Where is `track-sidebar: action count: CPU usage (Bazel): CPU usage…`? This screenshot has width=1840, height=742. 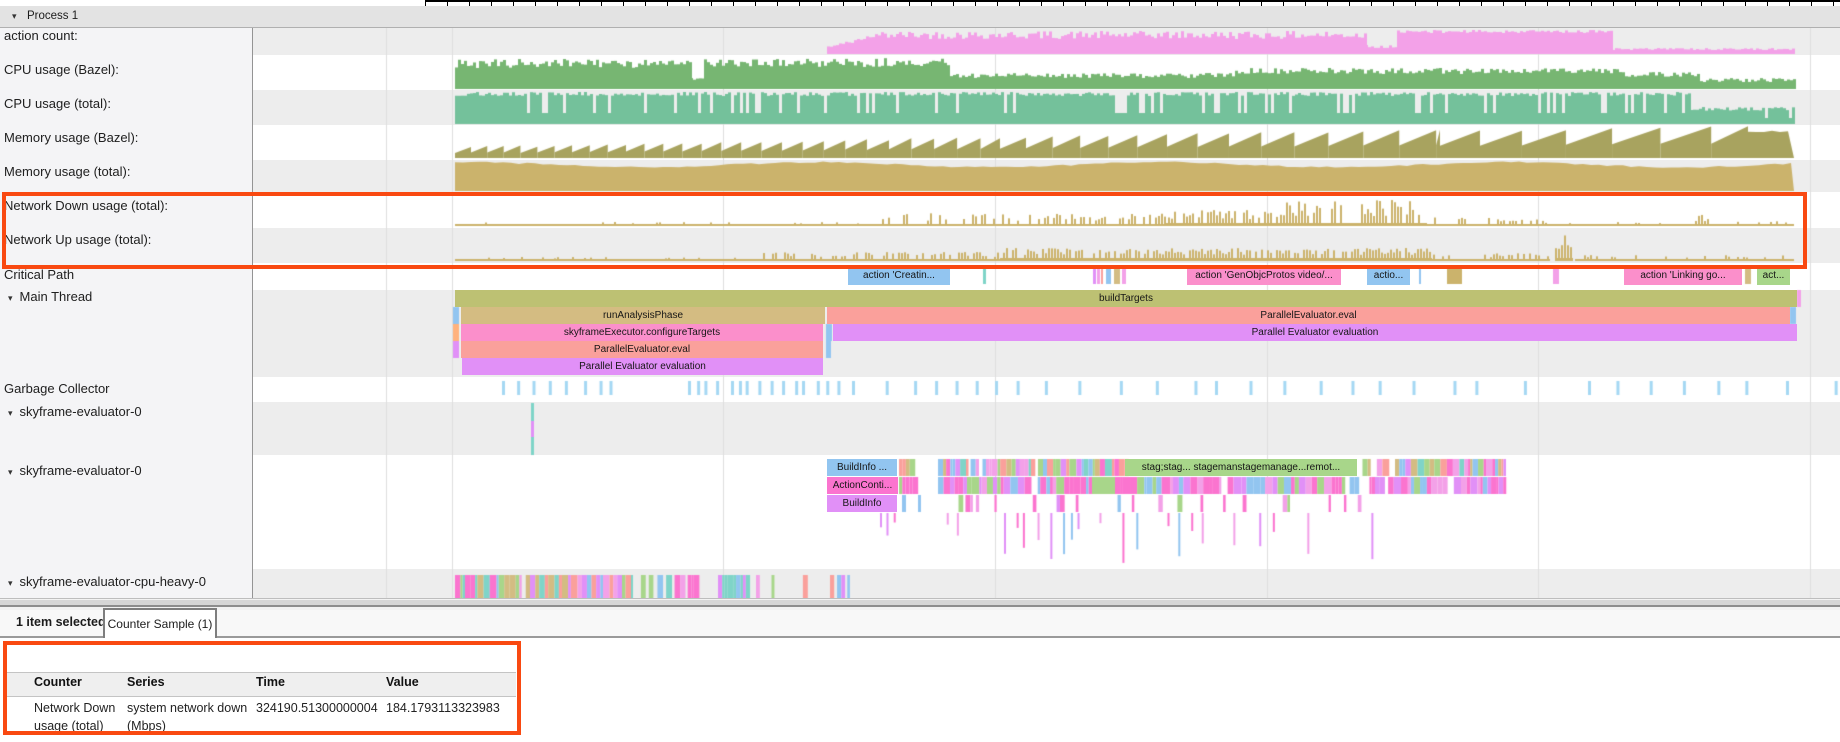
track-sidebar: action count: CPU usage (Bazel): CPU usage… is located at coordinates (126, 314).